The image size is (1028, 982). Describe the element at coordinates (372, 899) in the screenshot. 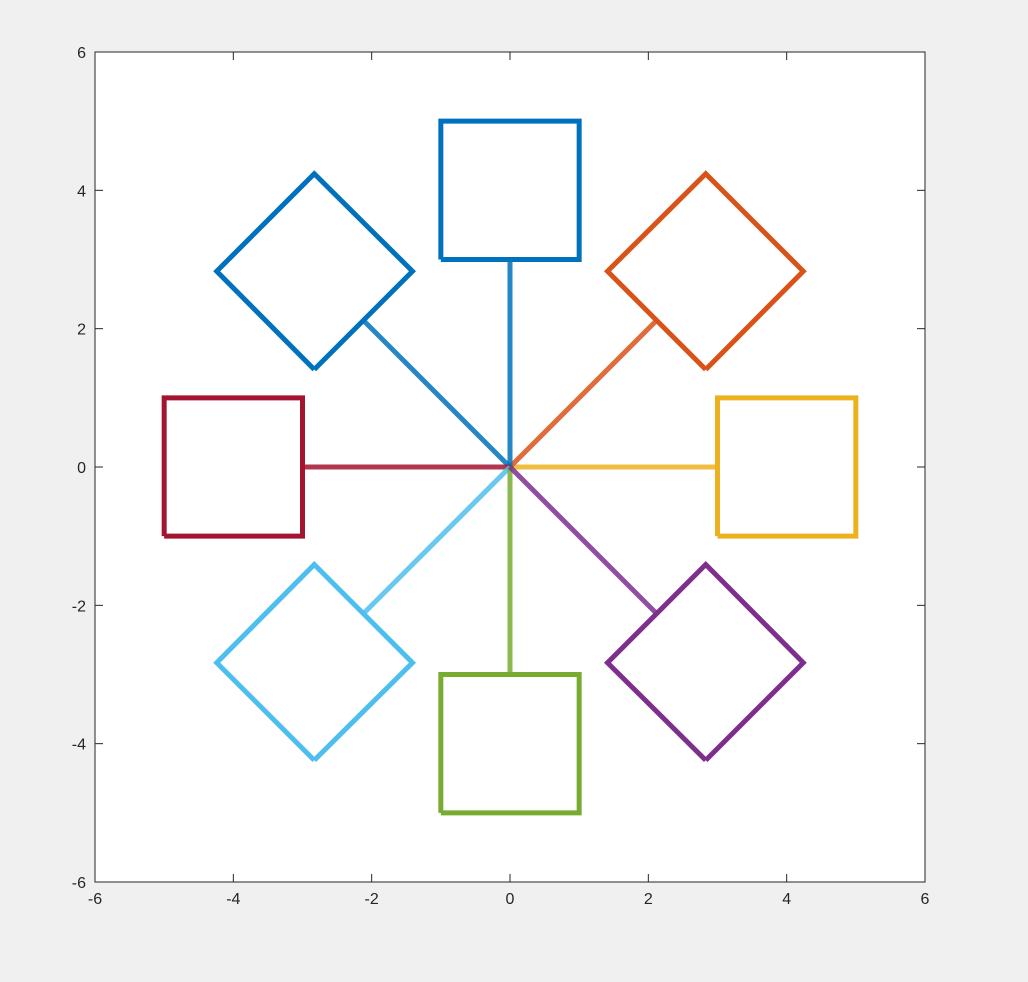

I see `x-tick-label: -2` at that location.